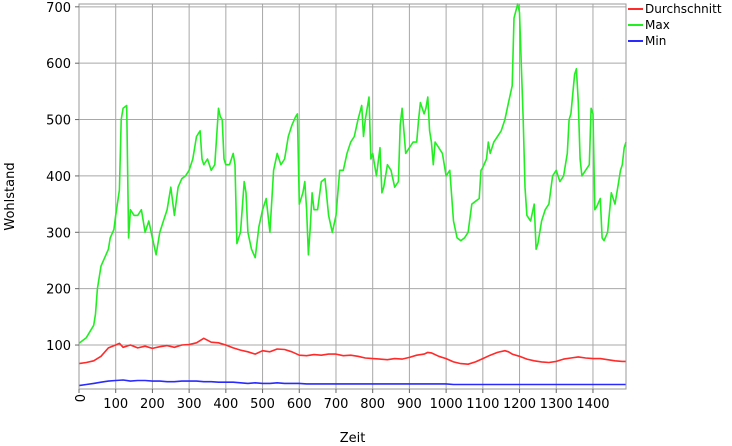 Image resolution: width=732 pixels, height=446 pixels. What do you see at coordinates (352, 383) in the screenshot?
I see `series-line-min` at bounding box center [352, 383].